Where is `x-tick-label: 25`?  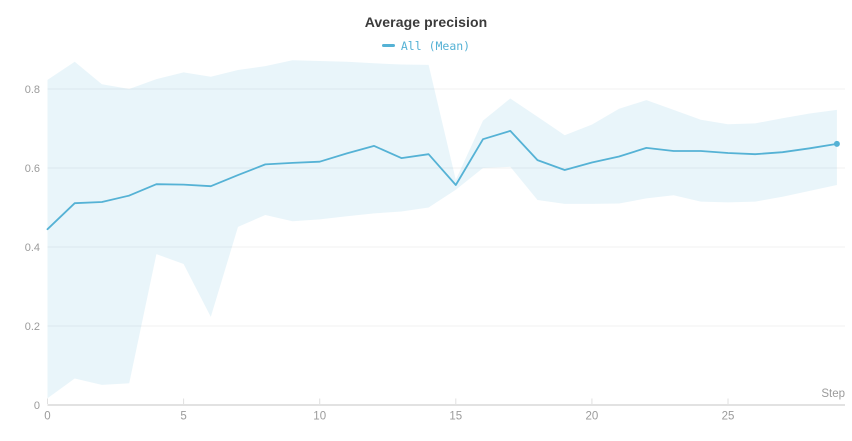
x-tick-label: 25 is located at coordinates (728, 417).